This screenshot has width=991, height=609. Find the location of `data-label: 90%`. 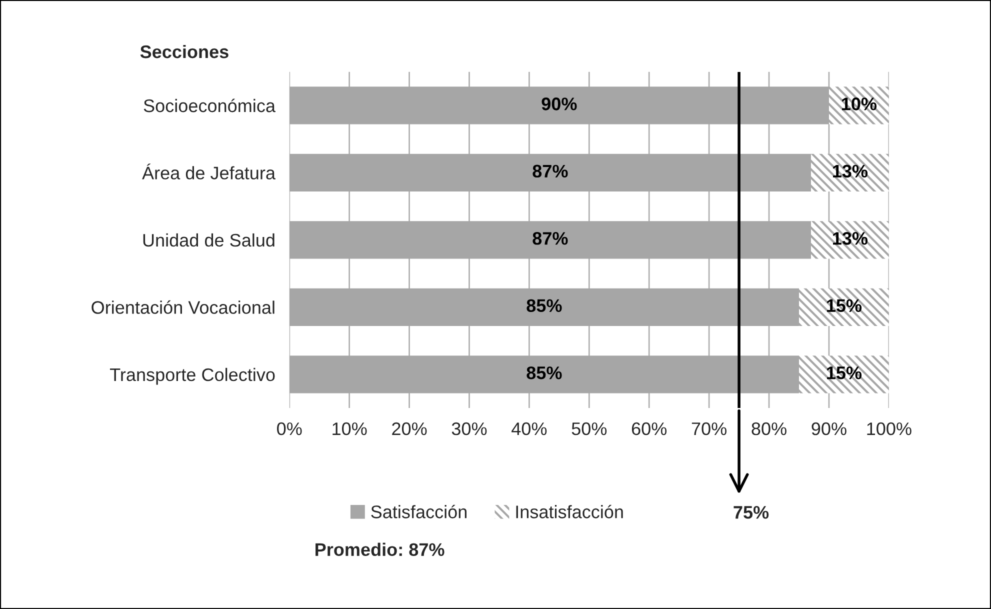

data-label: 90% is located at coordinates (559, 104).